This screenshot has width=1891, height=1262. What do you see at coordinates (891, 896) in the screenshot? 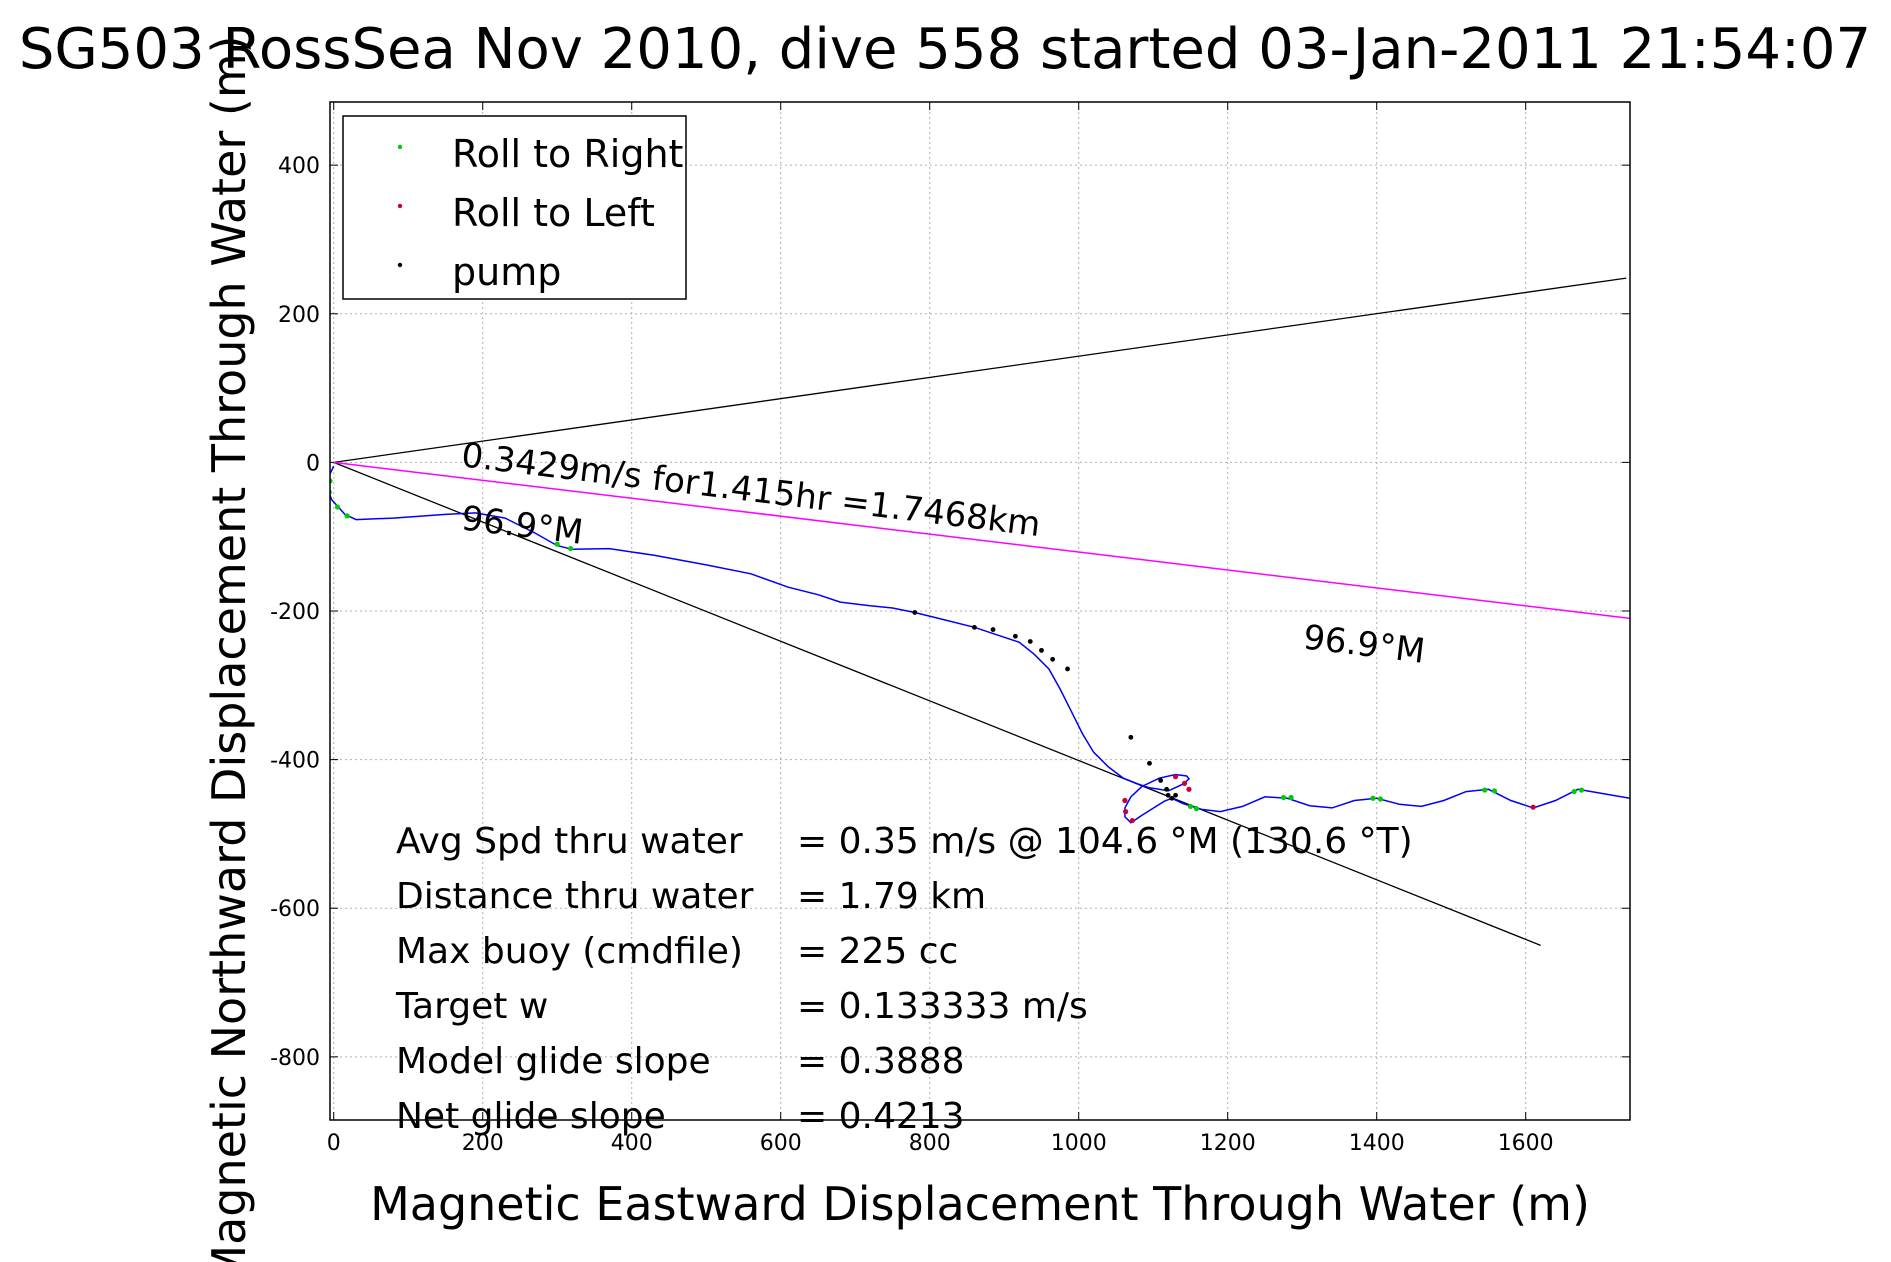
I see `stat-value: = 1.79 km` at bounding box center [891, 896].